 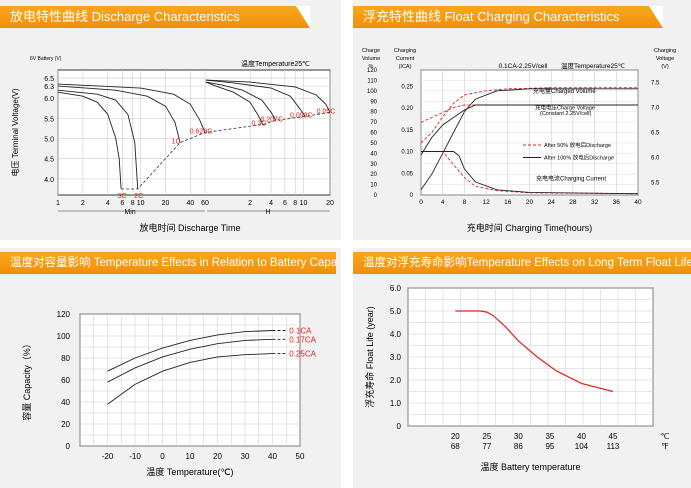 What do you see at coordinates (49, 87) in the screenshot?
I see `y-tick-label: 6.3` at bounding box center [49, 87].